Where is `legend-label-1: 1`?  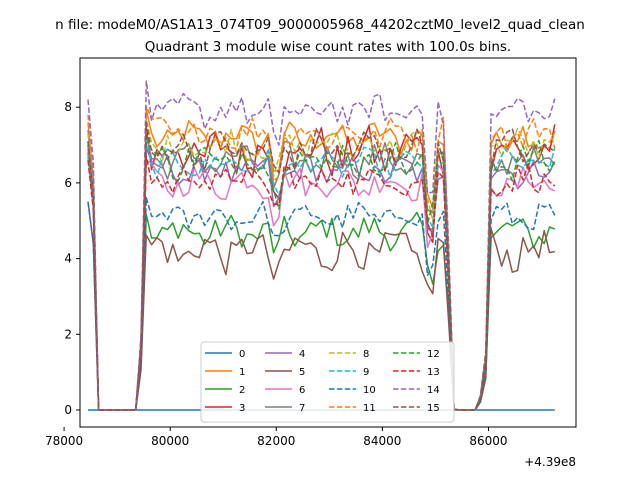 legend-label-1: 1 is located at coordinates (242, 372).